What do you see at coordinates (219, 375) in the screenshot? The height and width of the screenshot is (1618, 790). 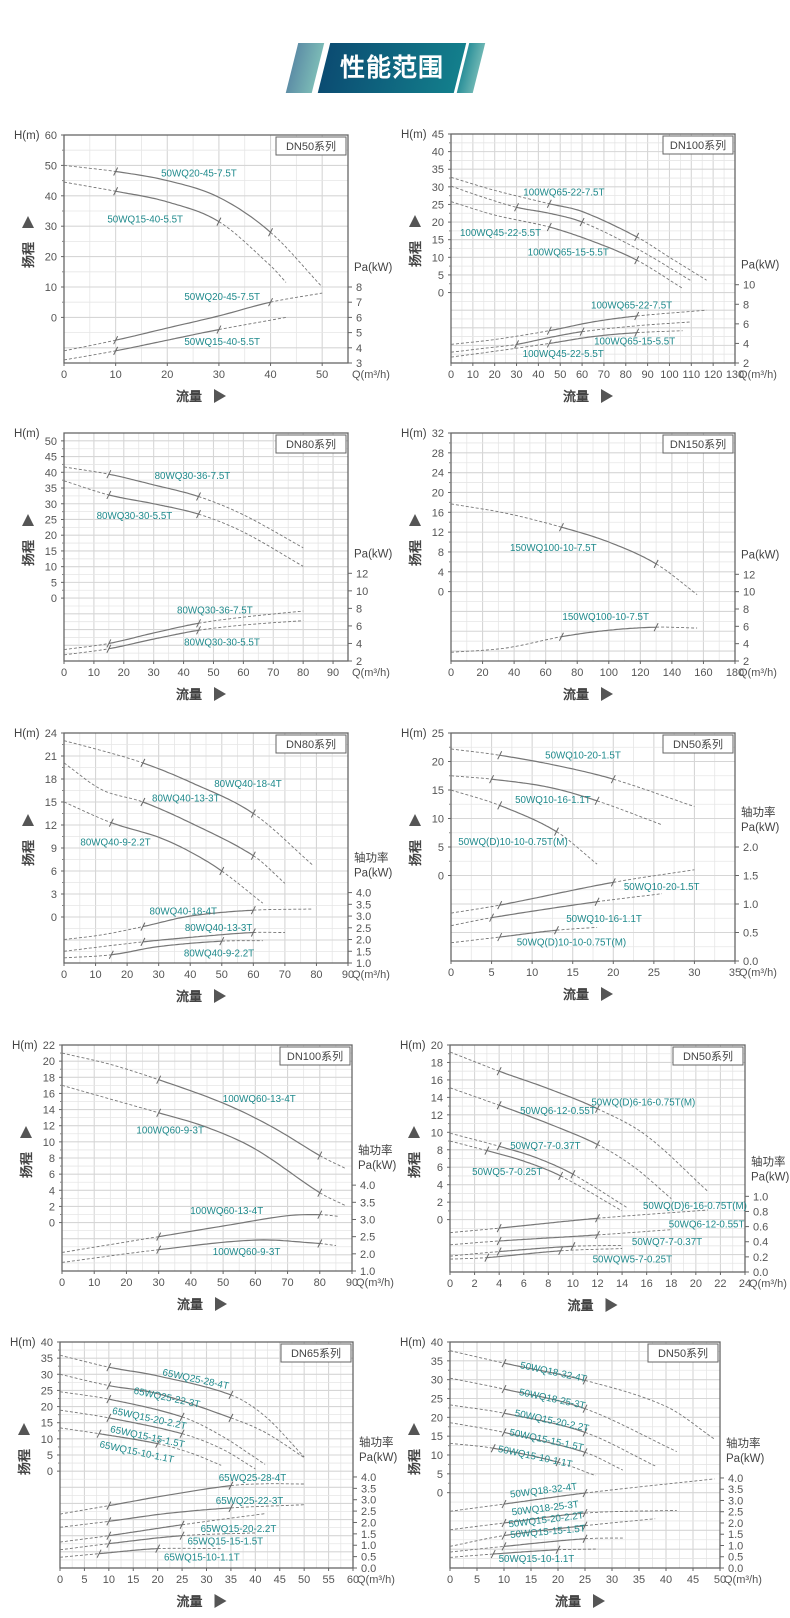 I see `x-tick-label: 30` at bounding box center [219, 375].